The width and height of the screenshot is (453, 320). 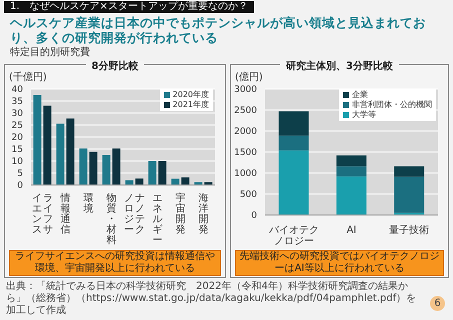 I want to click on chart-title: 研究主体別、3分野比較, so click(x=339, y=66).